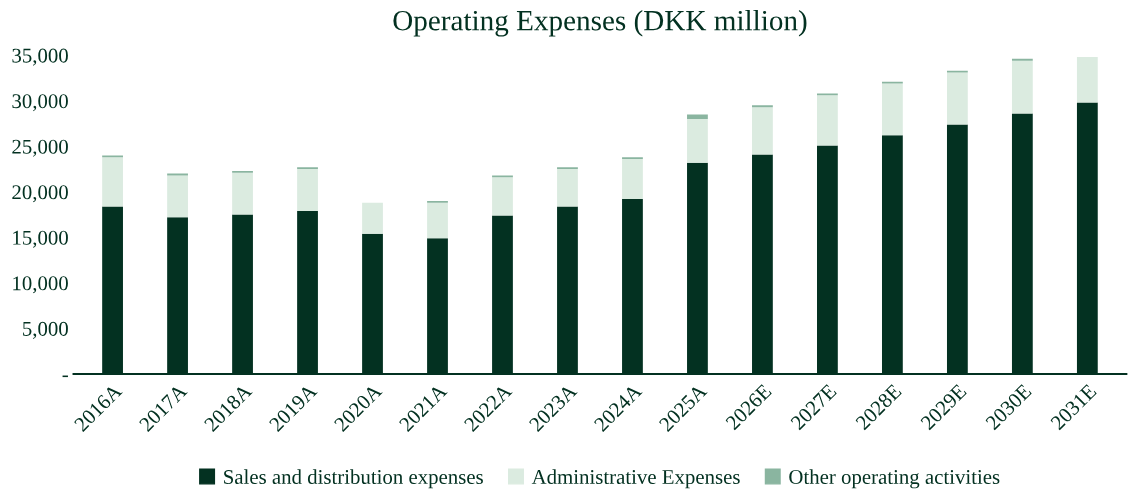 This screenshot has height=502, width=1132. I want to click on y-tick-label: 25,000, so click(40, 148).